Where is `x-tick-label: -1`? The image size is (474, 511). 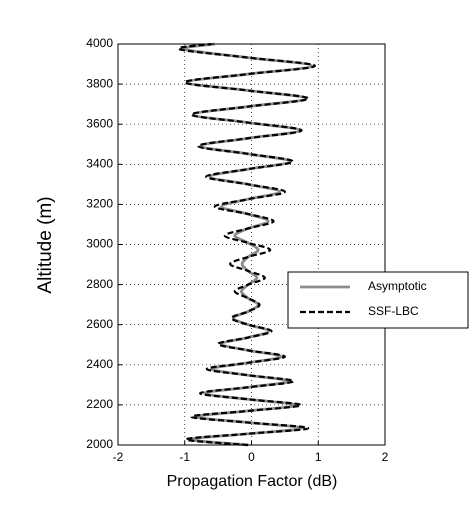 x-tick-label: -1 is located at coordinates (184, 457).